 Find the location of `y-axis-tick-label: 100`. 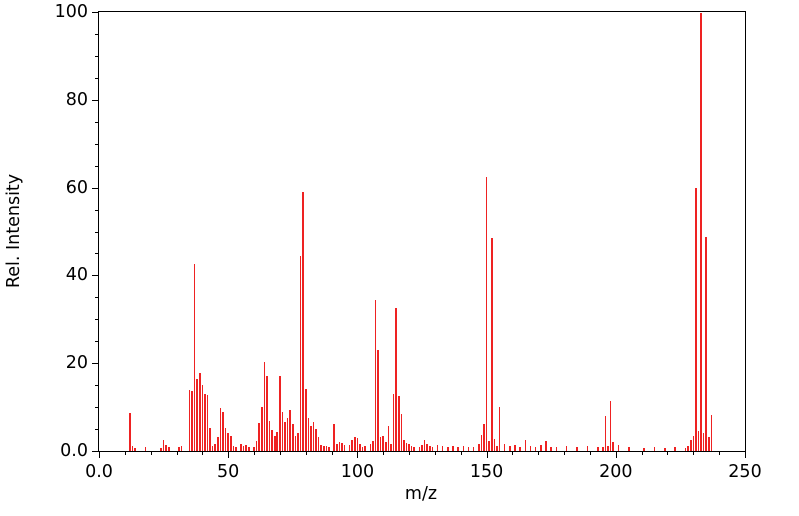

y-axis-tick-label: 100 is located at coordinates (71, 12).